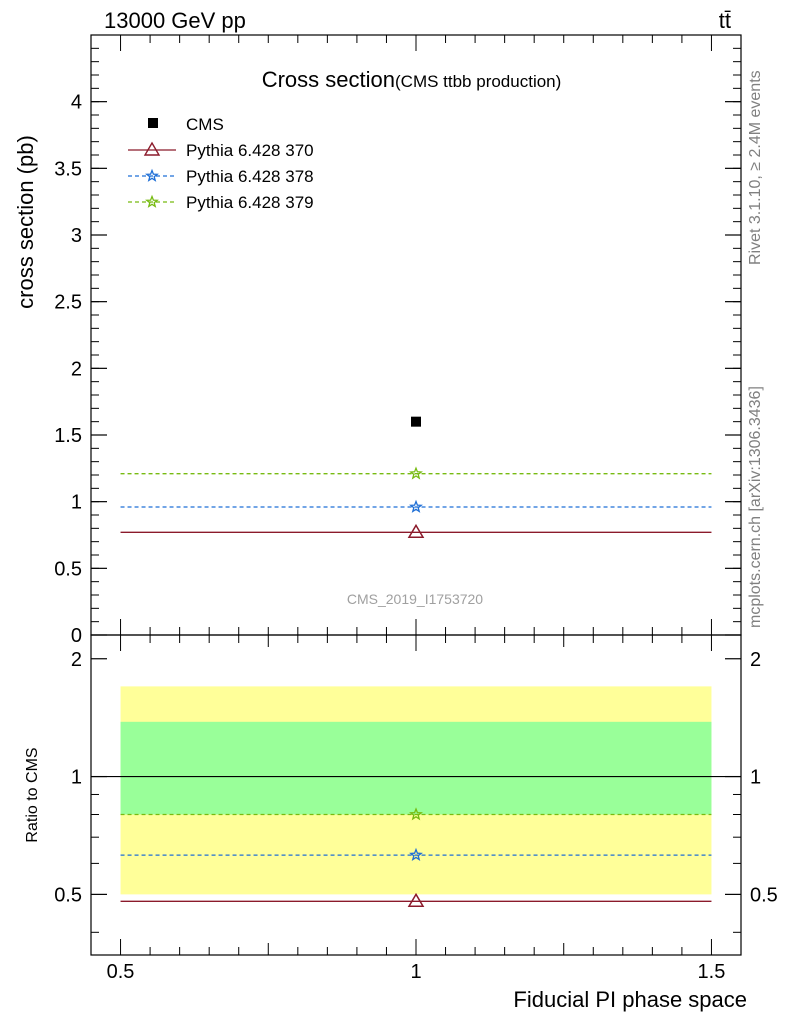 Image resolution: width=786 pixels, height=1024 pixels. Describe the element at coordinates (478, 81) in the screenshot. I see `chart-subtitle: (CMS ttbb production)` at that location.